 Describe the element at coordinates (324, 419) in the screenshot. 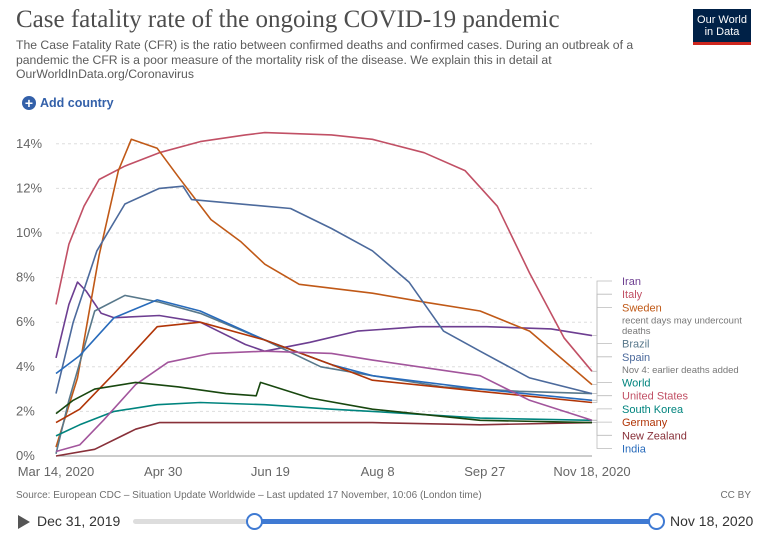

I see `series-line-south-korea` at that location.